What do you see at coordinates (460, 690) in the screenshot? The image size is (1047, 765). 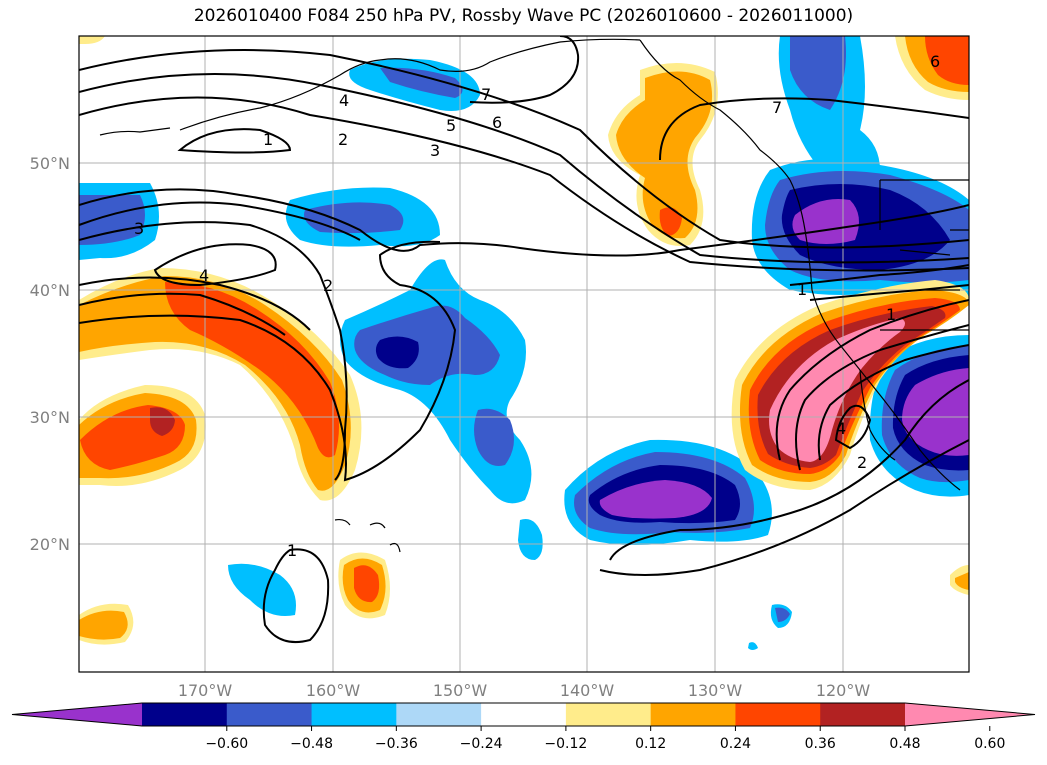 I see `lon-label-150w: 150°W` at bounding box center [460, 690].